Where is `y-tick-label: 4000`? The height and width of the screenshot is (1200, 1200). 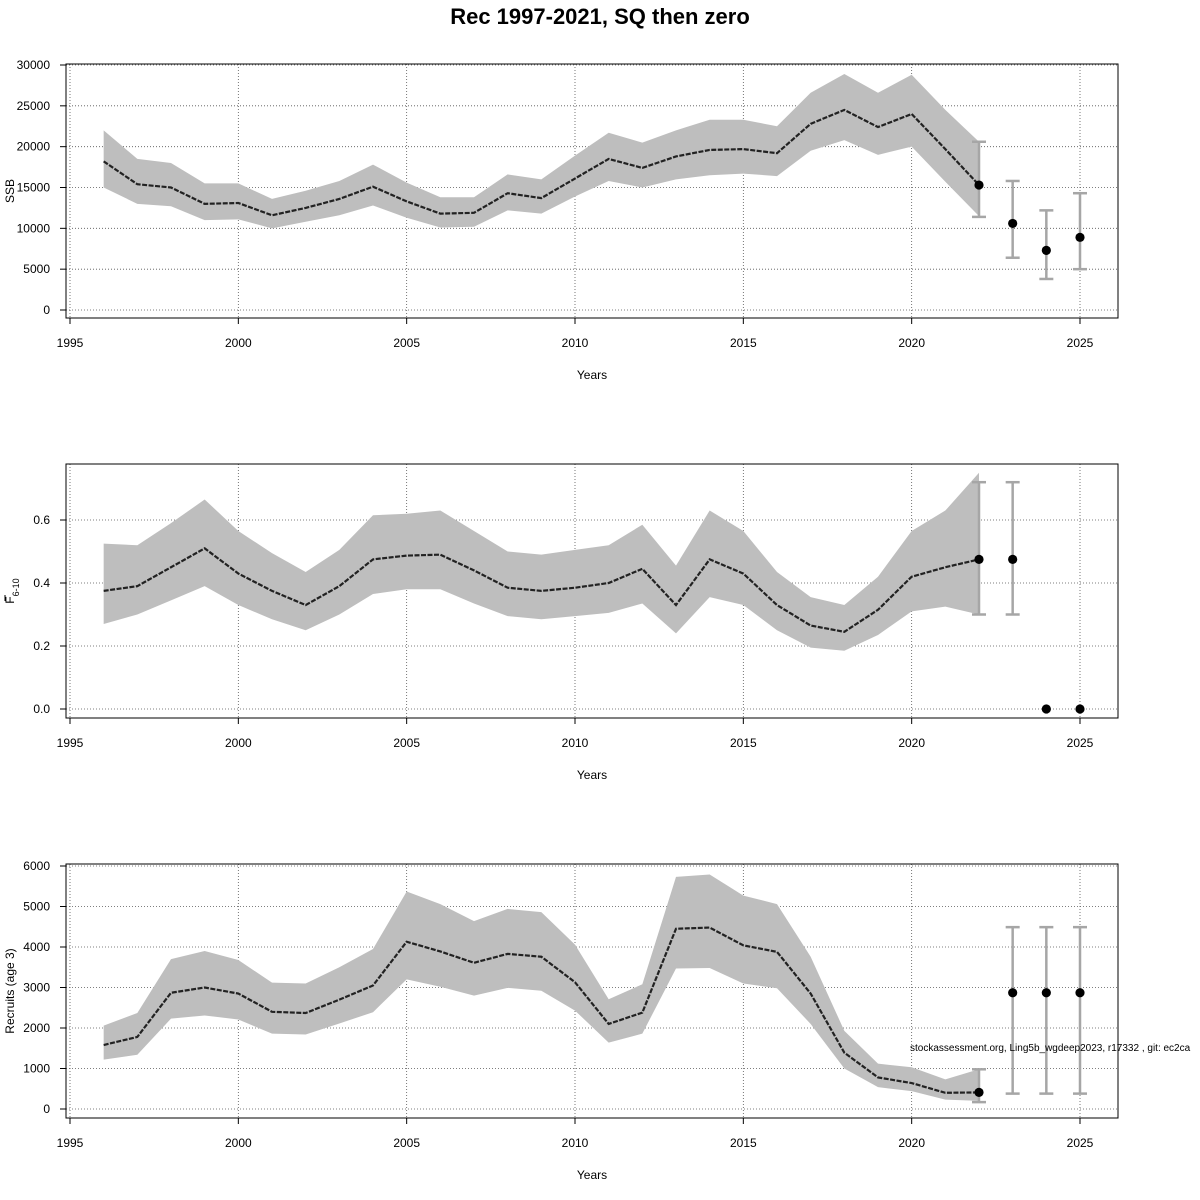 y-tick-label: 4000 is located at coordinates (36, 947).